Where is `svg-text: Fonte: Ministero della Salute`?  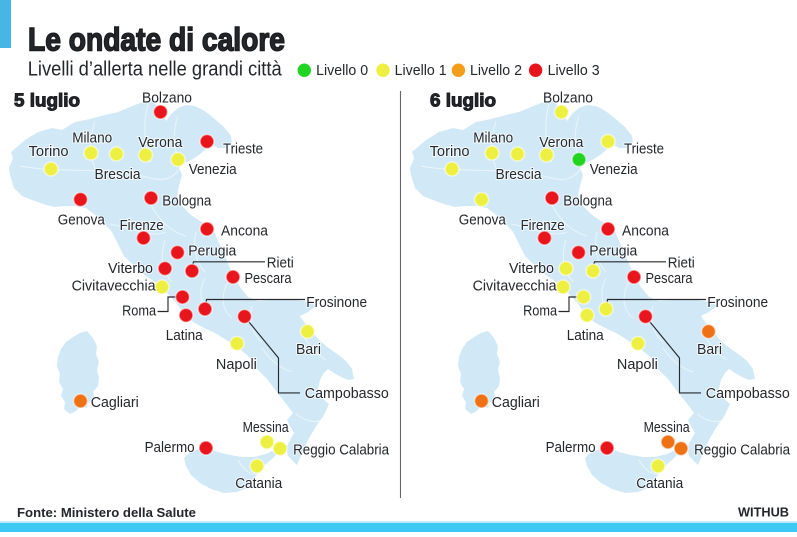 svg-text: Fonte: Ministero della Salute is located at coordinates (106, 513).